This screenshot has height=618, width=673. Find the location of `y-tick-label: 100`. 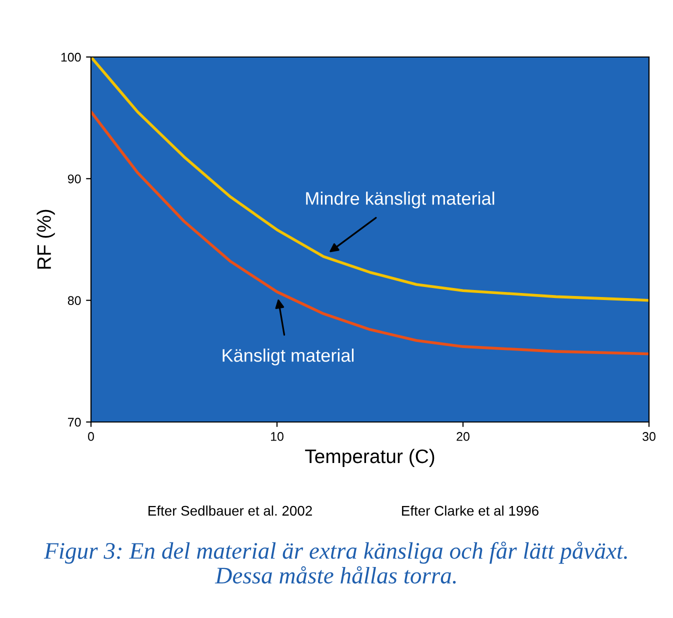

y-tick-label: 100 is located at coordinates (71, 57).